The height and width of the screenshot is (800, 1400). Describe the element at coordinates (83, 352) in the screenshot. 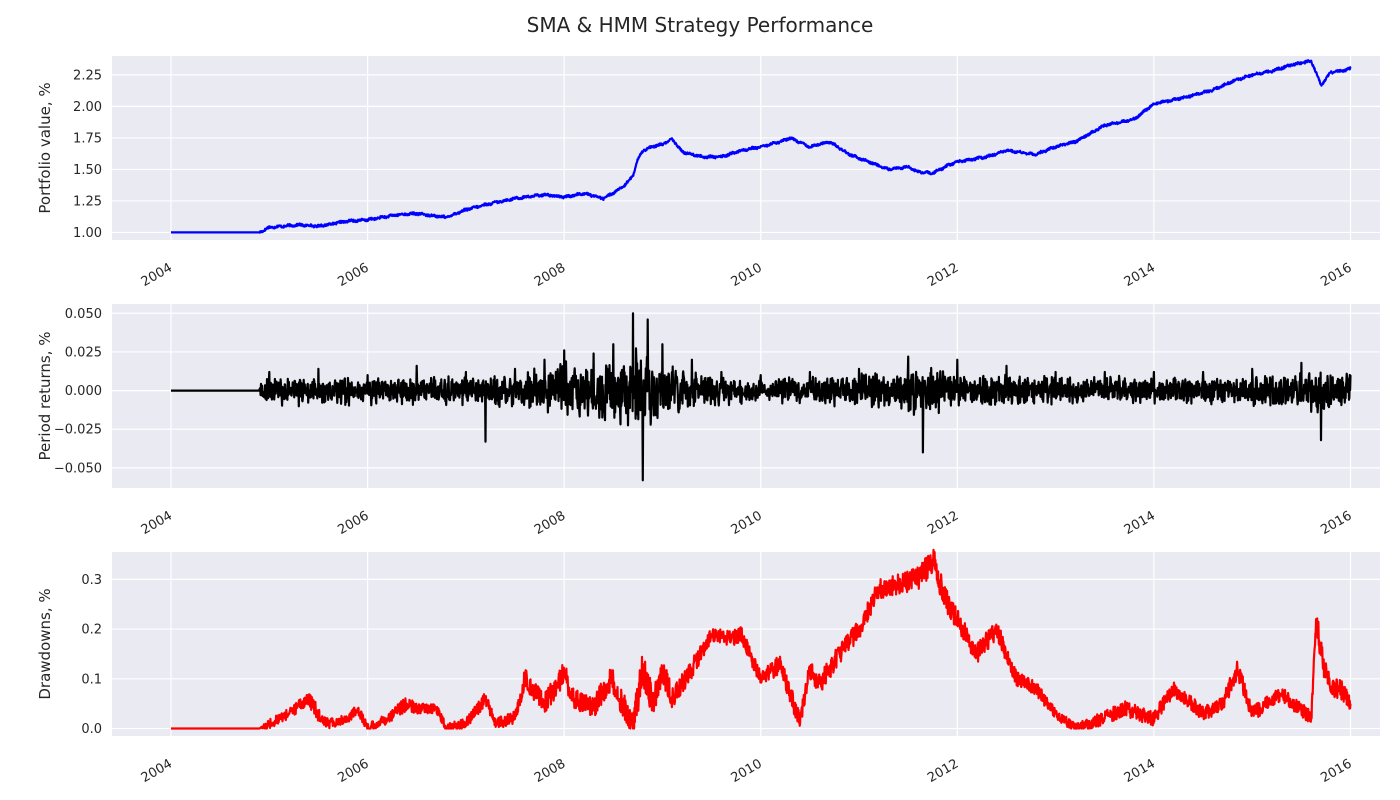

I see `returns-ytick-label: 0.025` at that location.